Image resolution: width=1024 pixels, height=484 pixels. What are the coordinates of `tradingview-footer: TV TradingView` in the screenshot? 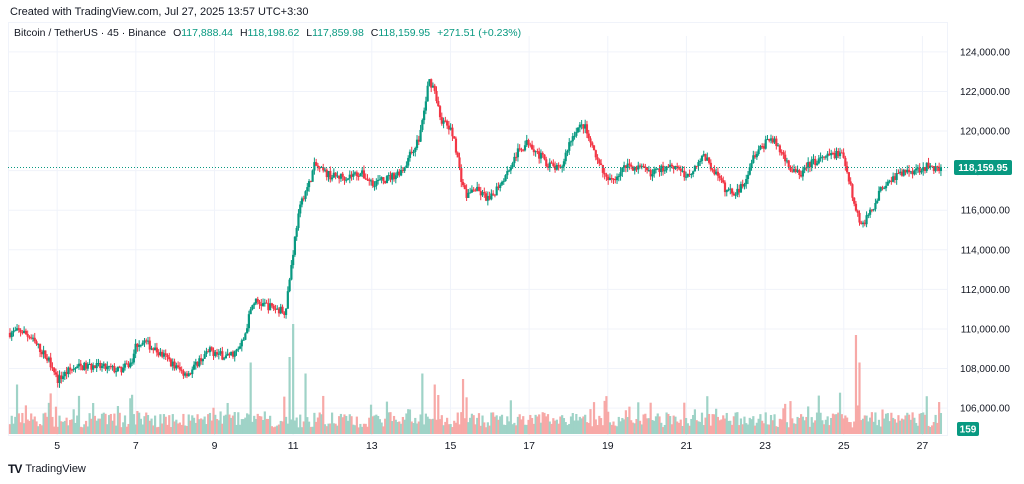 It's located at (47, 469).